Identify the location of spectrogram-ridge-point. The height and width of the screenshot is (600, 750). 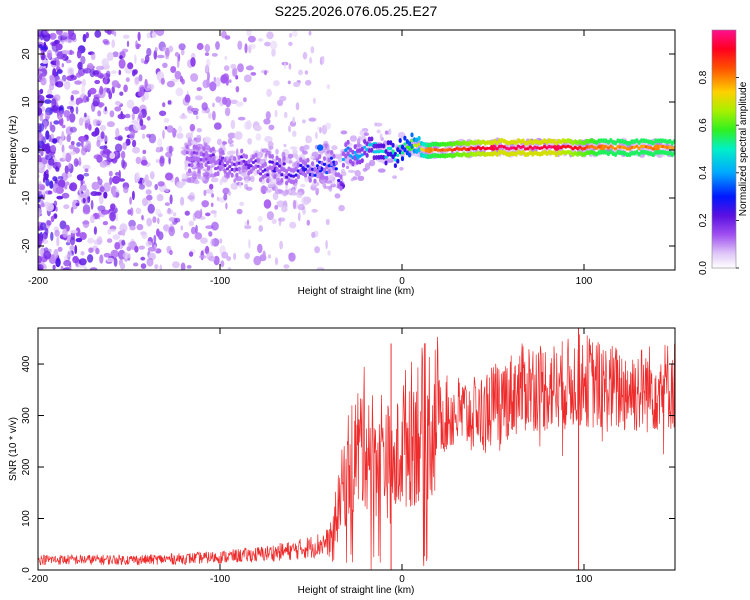
(320, 147).